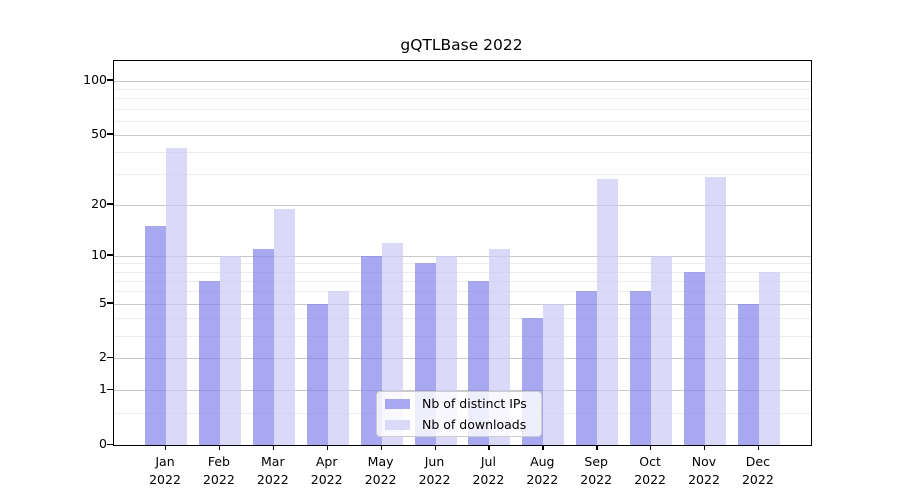  I want to click on x-tick-mark-aug, so click(543, 447).